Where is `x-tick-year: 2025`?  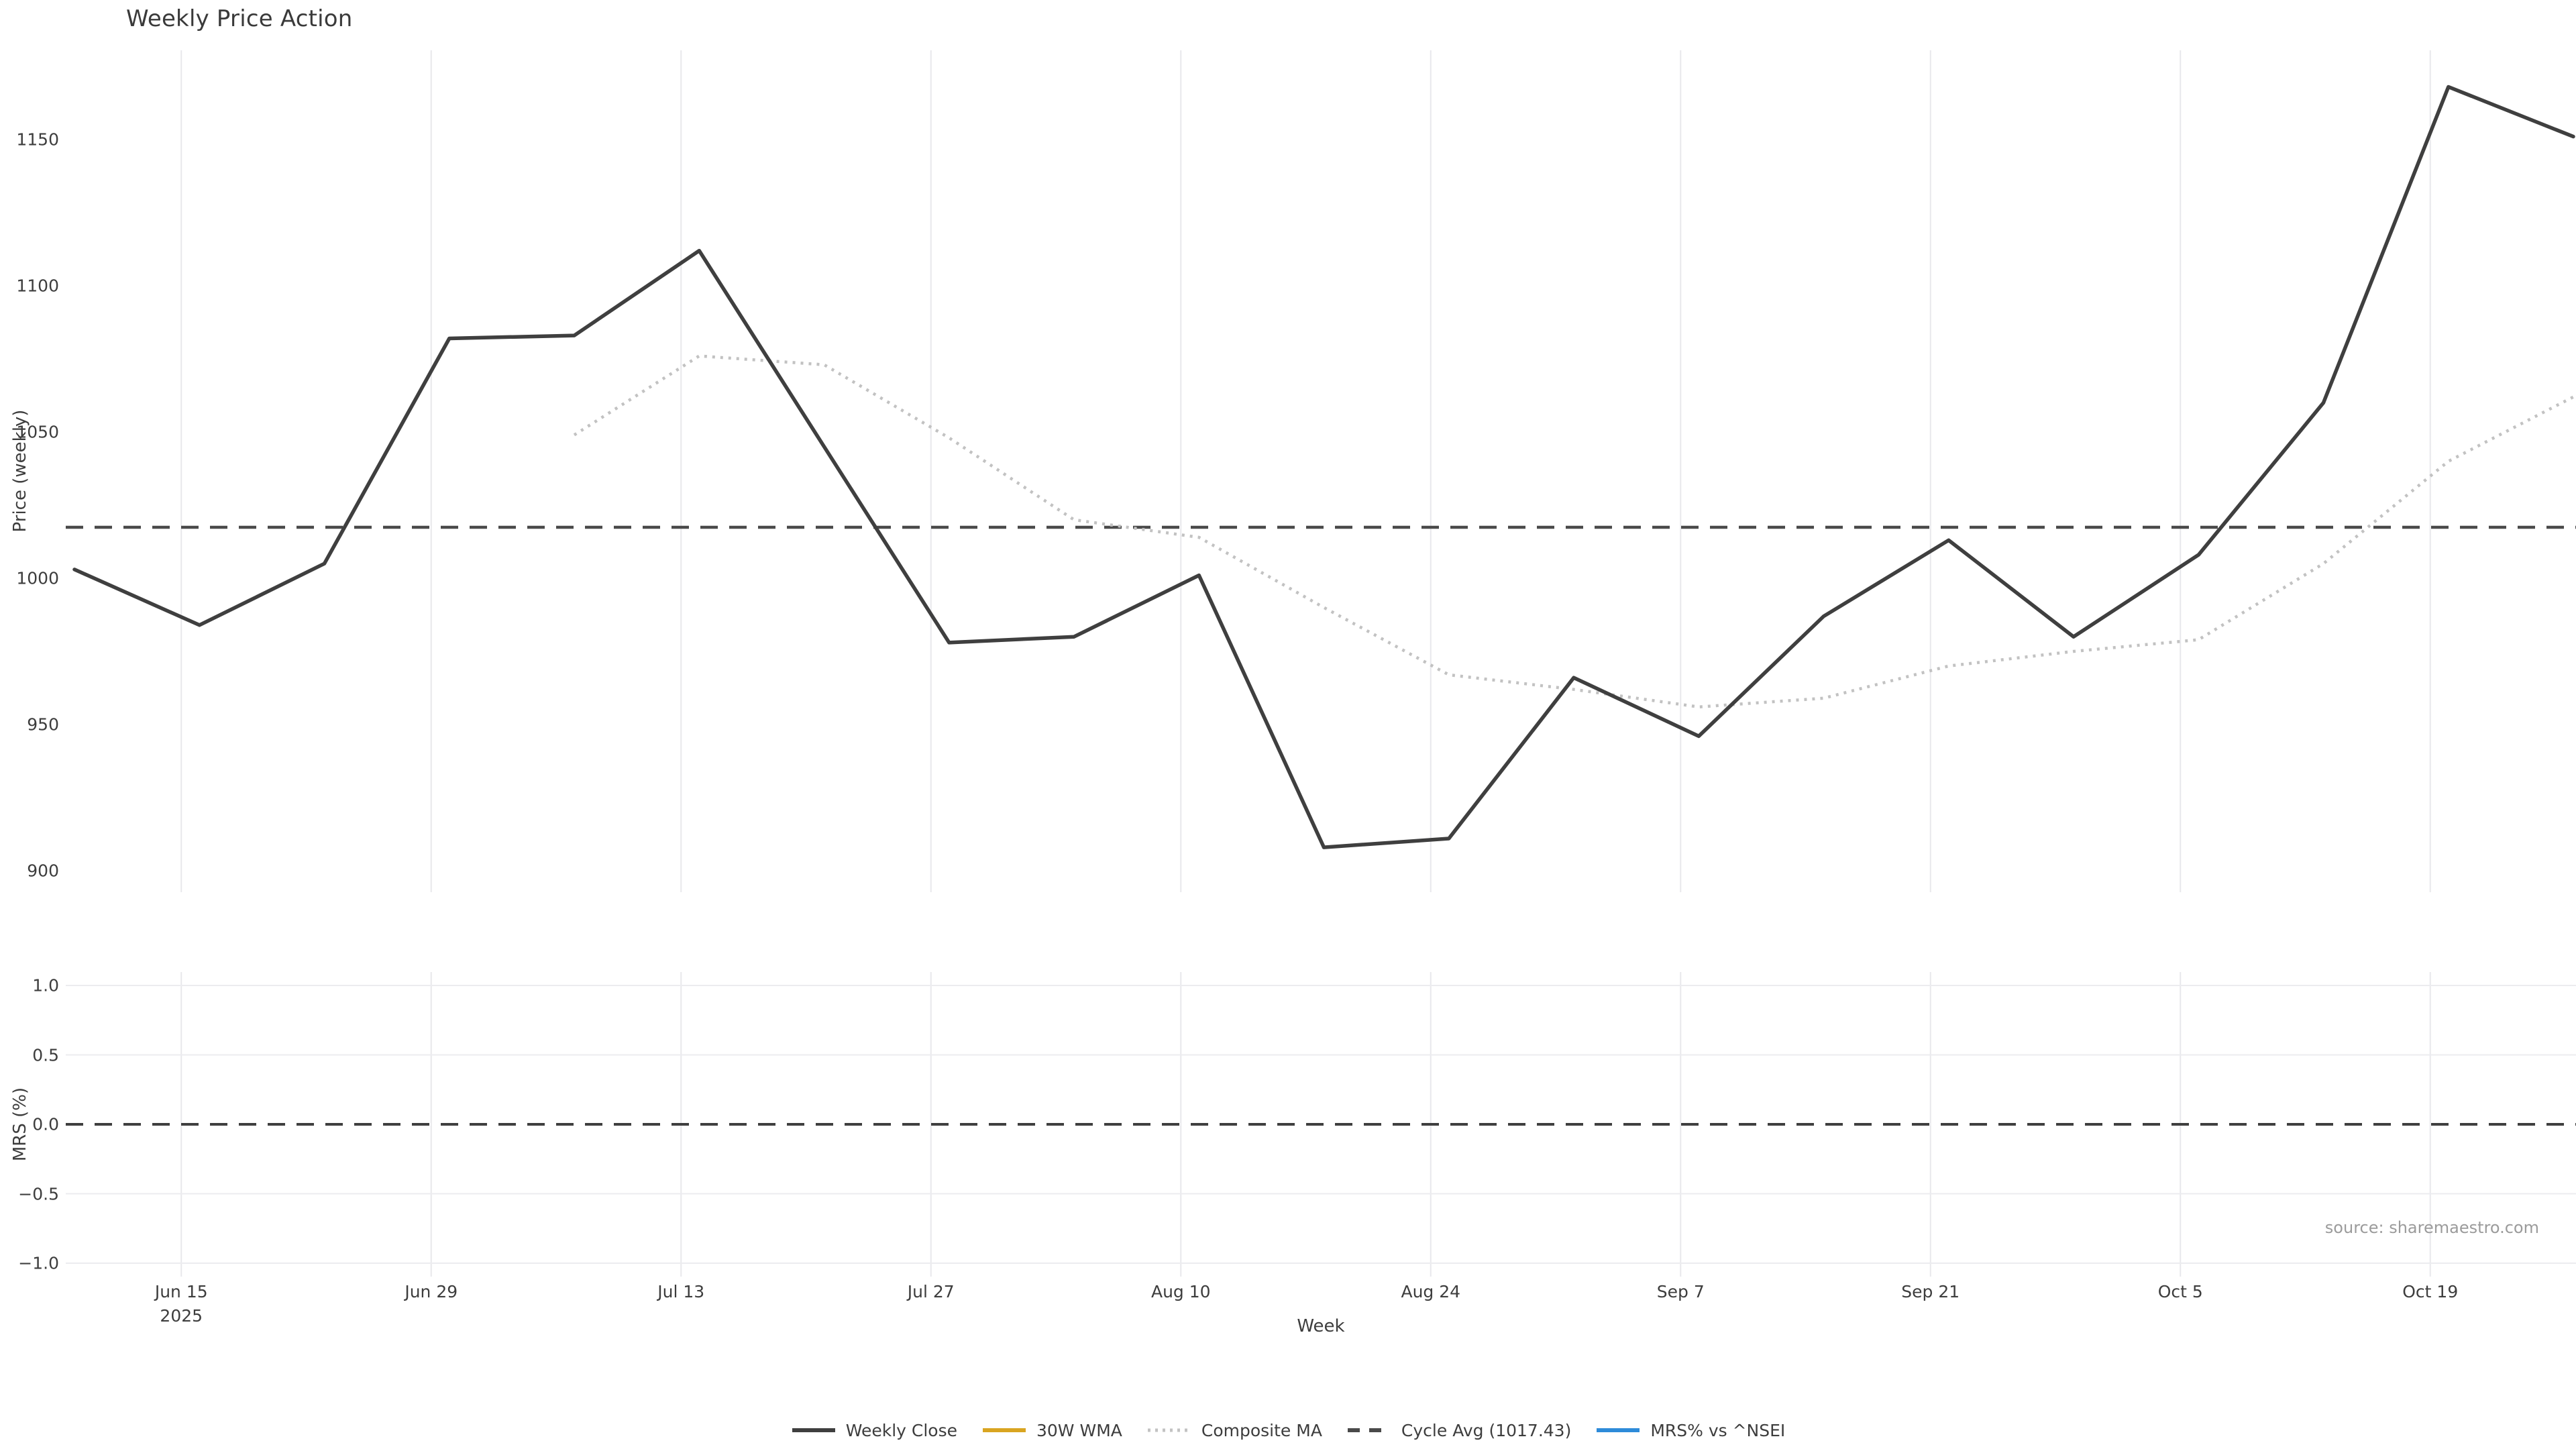
x-tick-year: 2025 is located at coordinates (181, 1316).